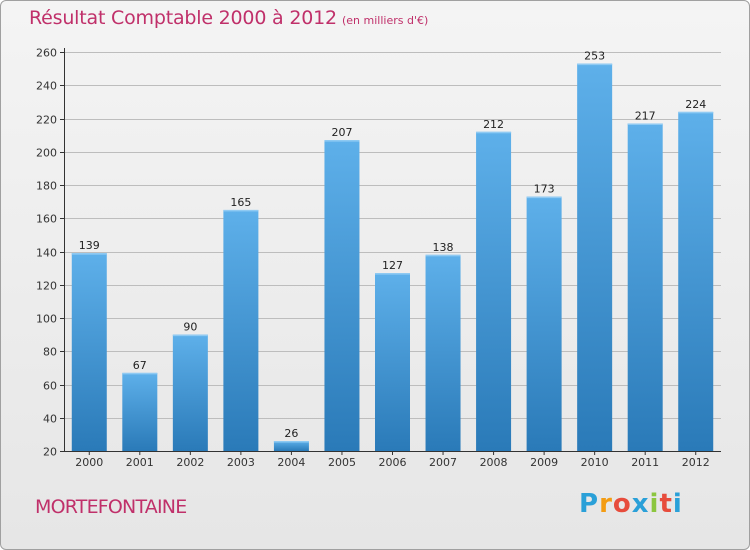 This screenshot has width=750, height=550. I want to click on y-tick-label: 260, so click(46, 53).